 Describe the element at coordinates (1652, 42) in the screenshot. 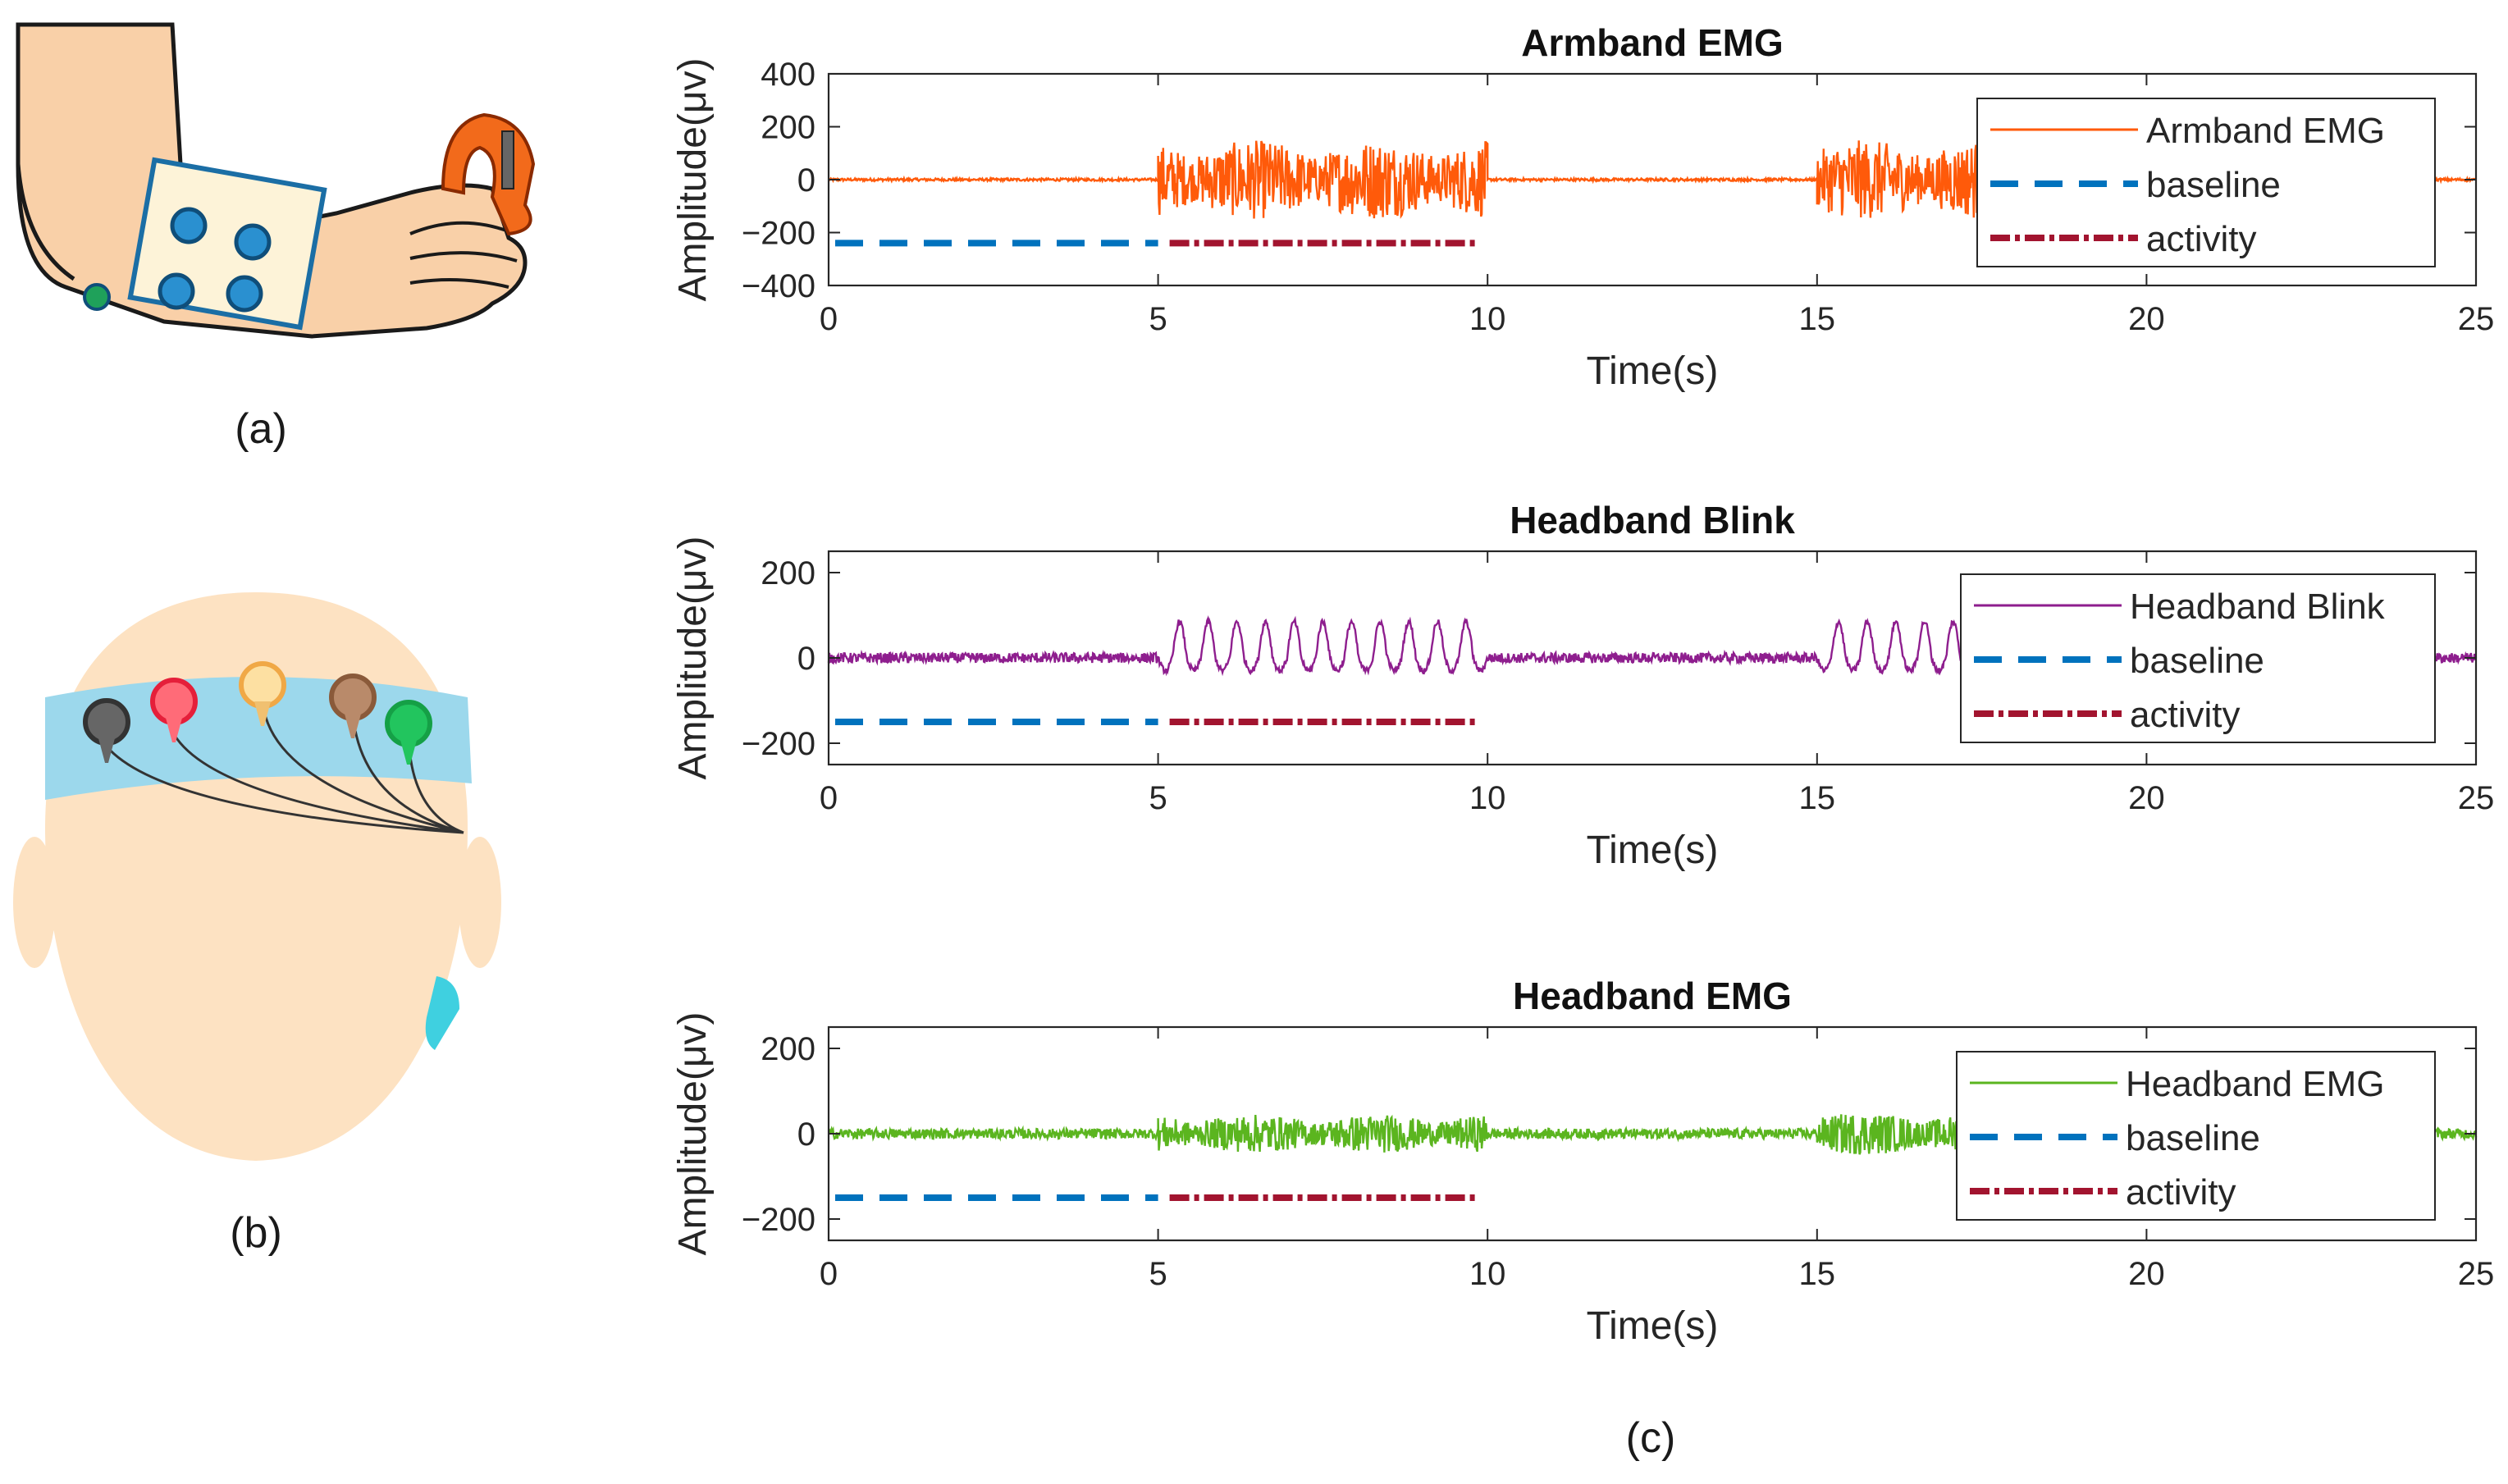

I see `chart-title: Armband EMG` at that location.